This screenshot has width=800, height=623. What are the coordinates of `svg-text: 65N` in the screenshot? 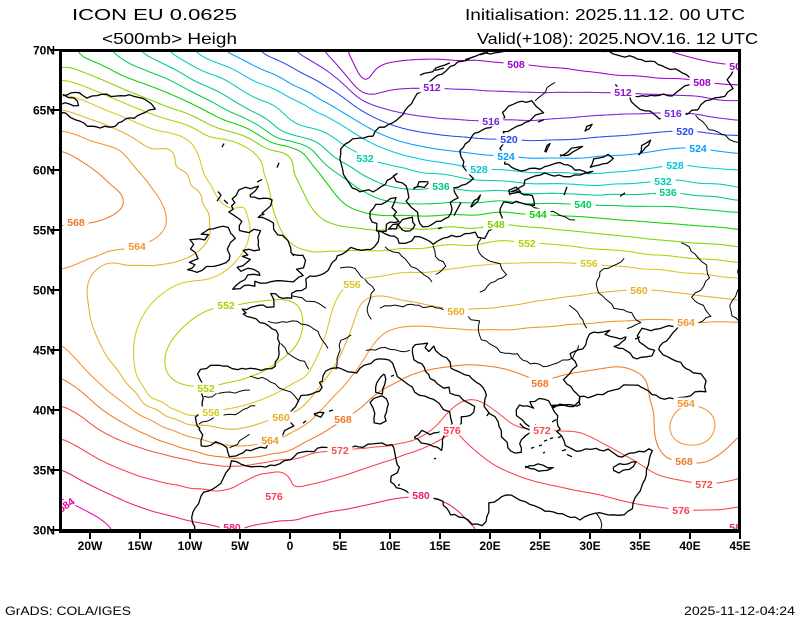 It's located at (44, 111).